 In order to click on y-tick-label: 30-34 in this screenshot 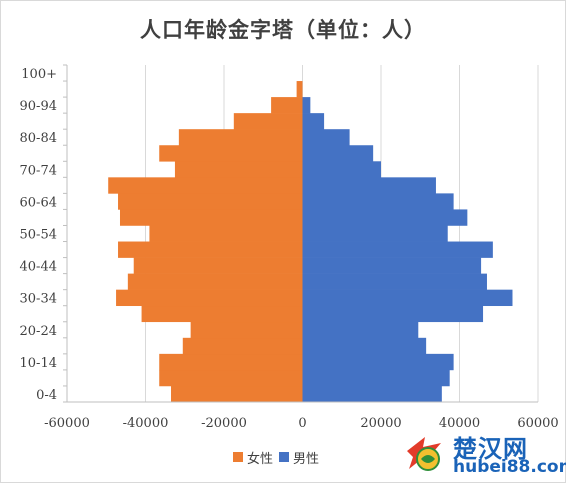, I will do `click(38, 299)`.